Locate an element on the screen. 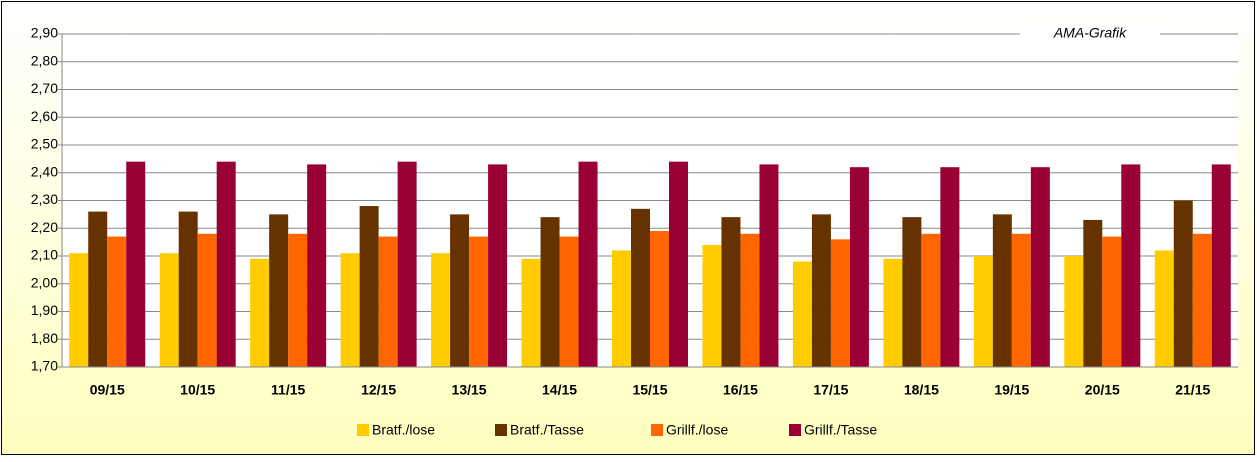 Image resolution: width=1257 pixels, height=462 pixels. x-tick-label: 18/15 is located at coordinates (921, 390).